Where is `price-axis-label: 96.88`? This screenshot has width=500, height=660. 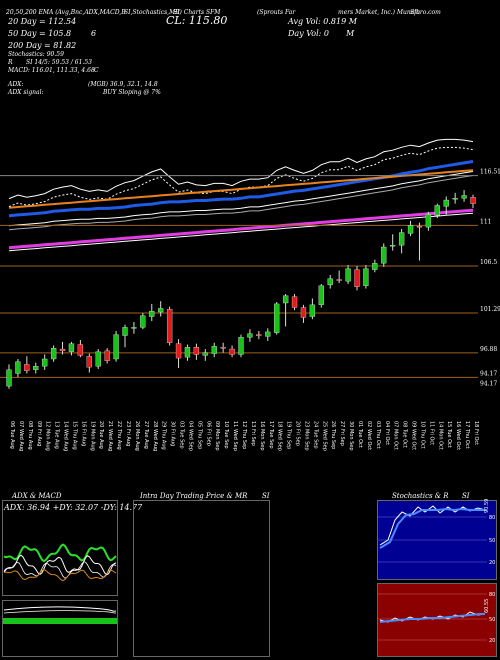 price-axis-label: 96.88 is located at coordinates (488, 349).